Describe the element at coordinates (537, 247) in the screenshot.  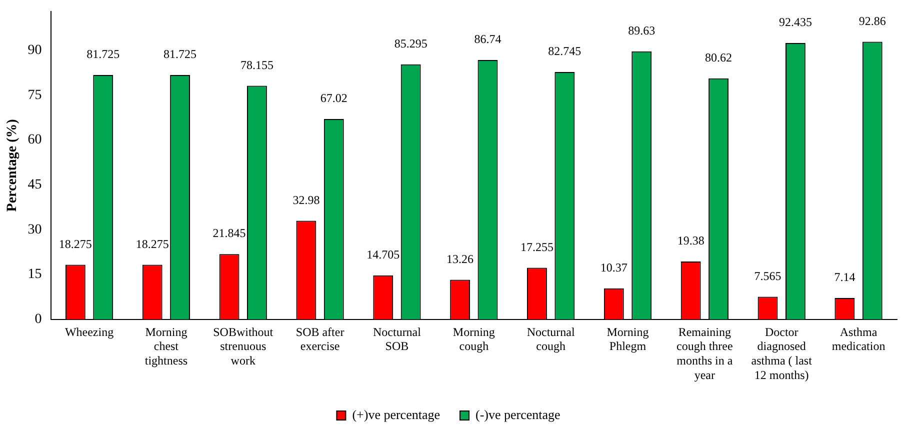
I see `data-label: 17.255` at that location.